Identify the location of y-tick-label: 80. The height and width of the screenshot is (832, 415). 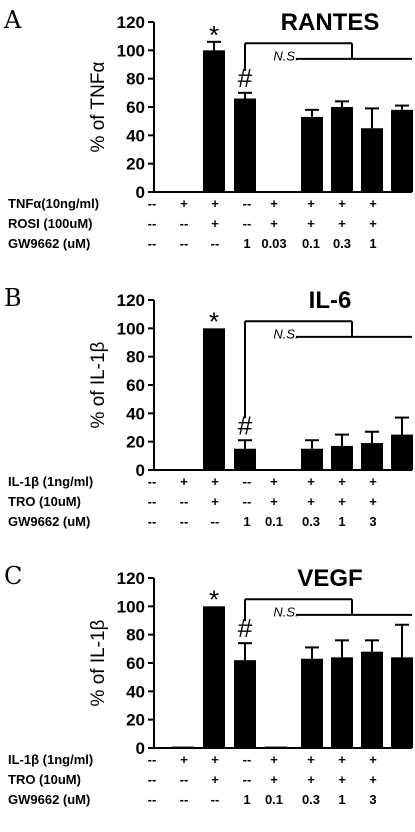
(135, 79).